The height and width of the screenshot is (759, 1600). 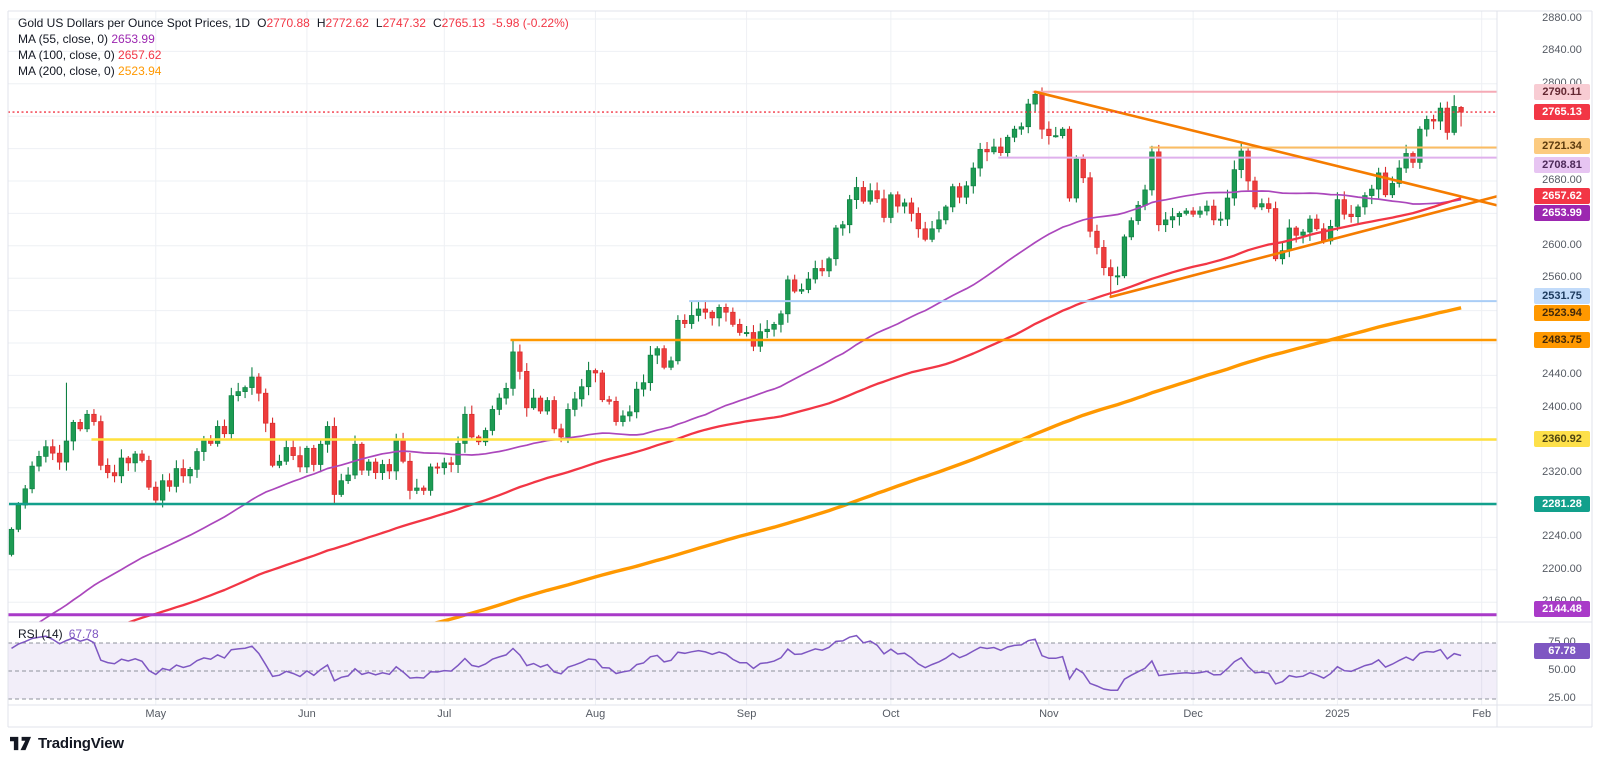 I want to click on price-tick-label: 2440.00, so click(x=1562, y=374).